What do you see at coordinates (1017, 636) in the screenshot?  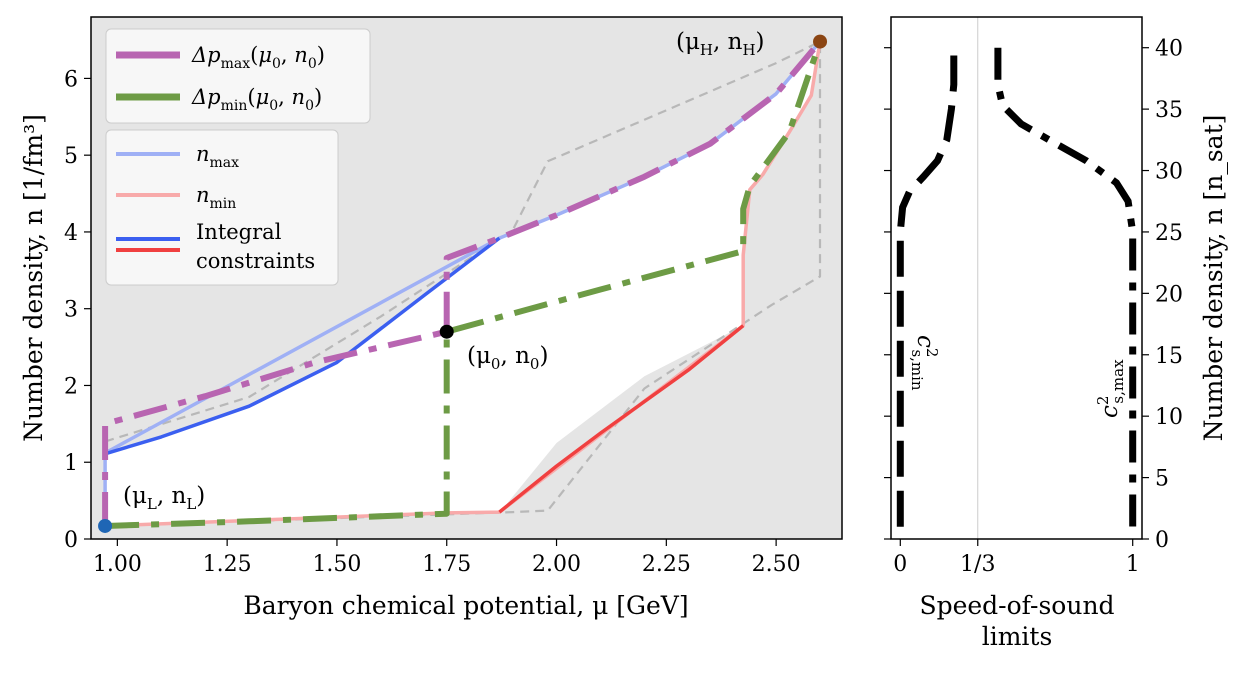 I see `side-x-axis-label-line2: limits` at bounding box center [1017, 636].